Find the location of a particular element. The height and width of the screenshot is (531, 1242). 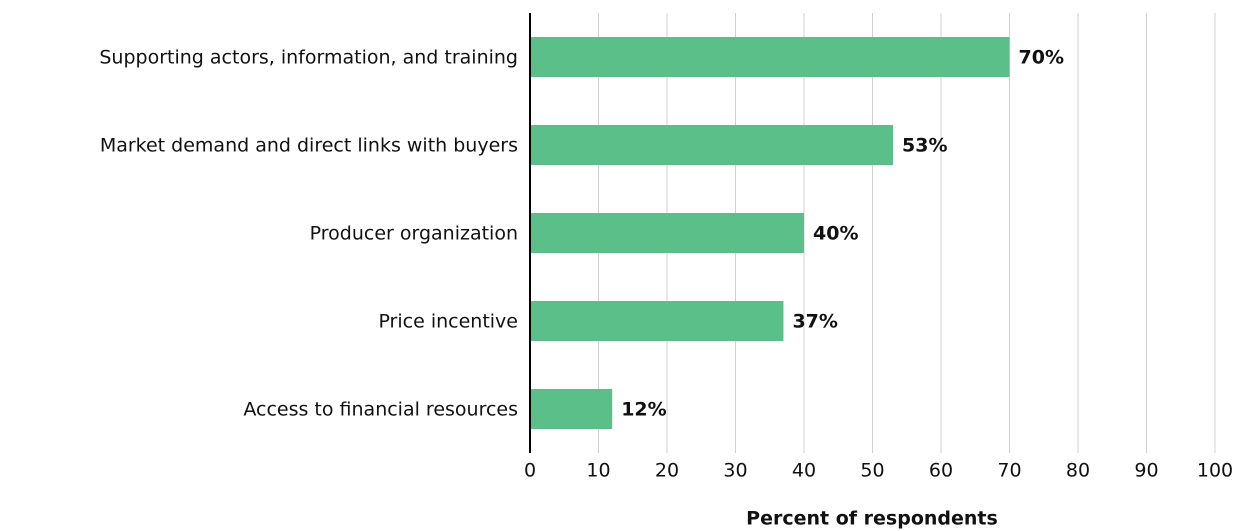

x-tick-label: 50 is located at coordinates (872, 471).